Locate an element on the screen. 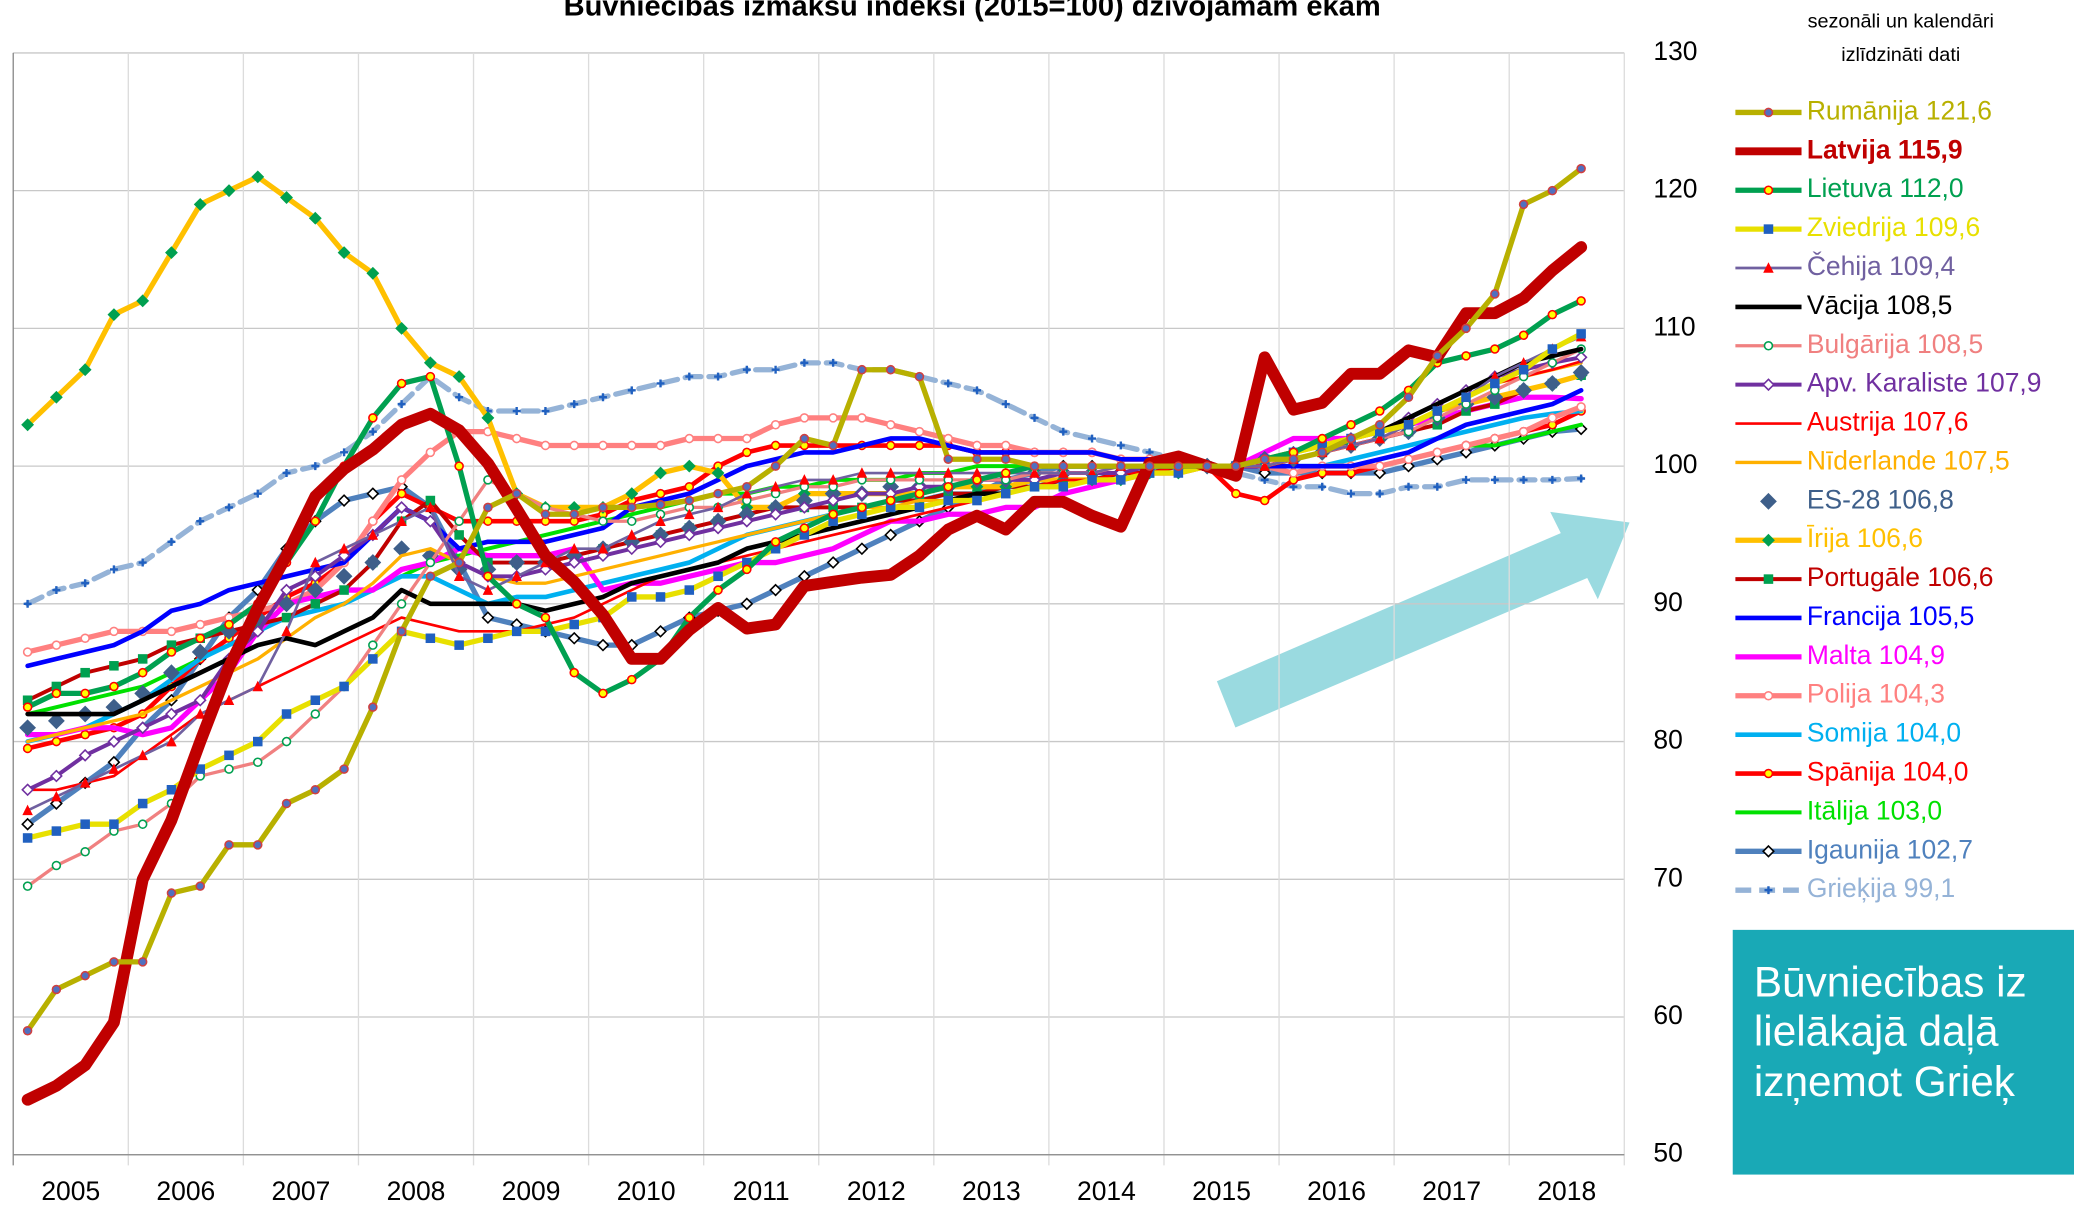  legend-item: Malta 104,9 is located at coordinates (1840, 655).